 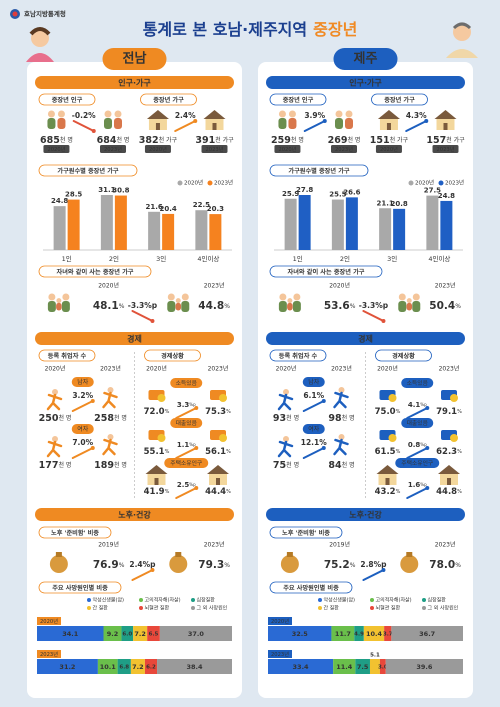 I want to click on from-value-unit: %, so click(x=353, y=565).